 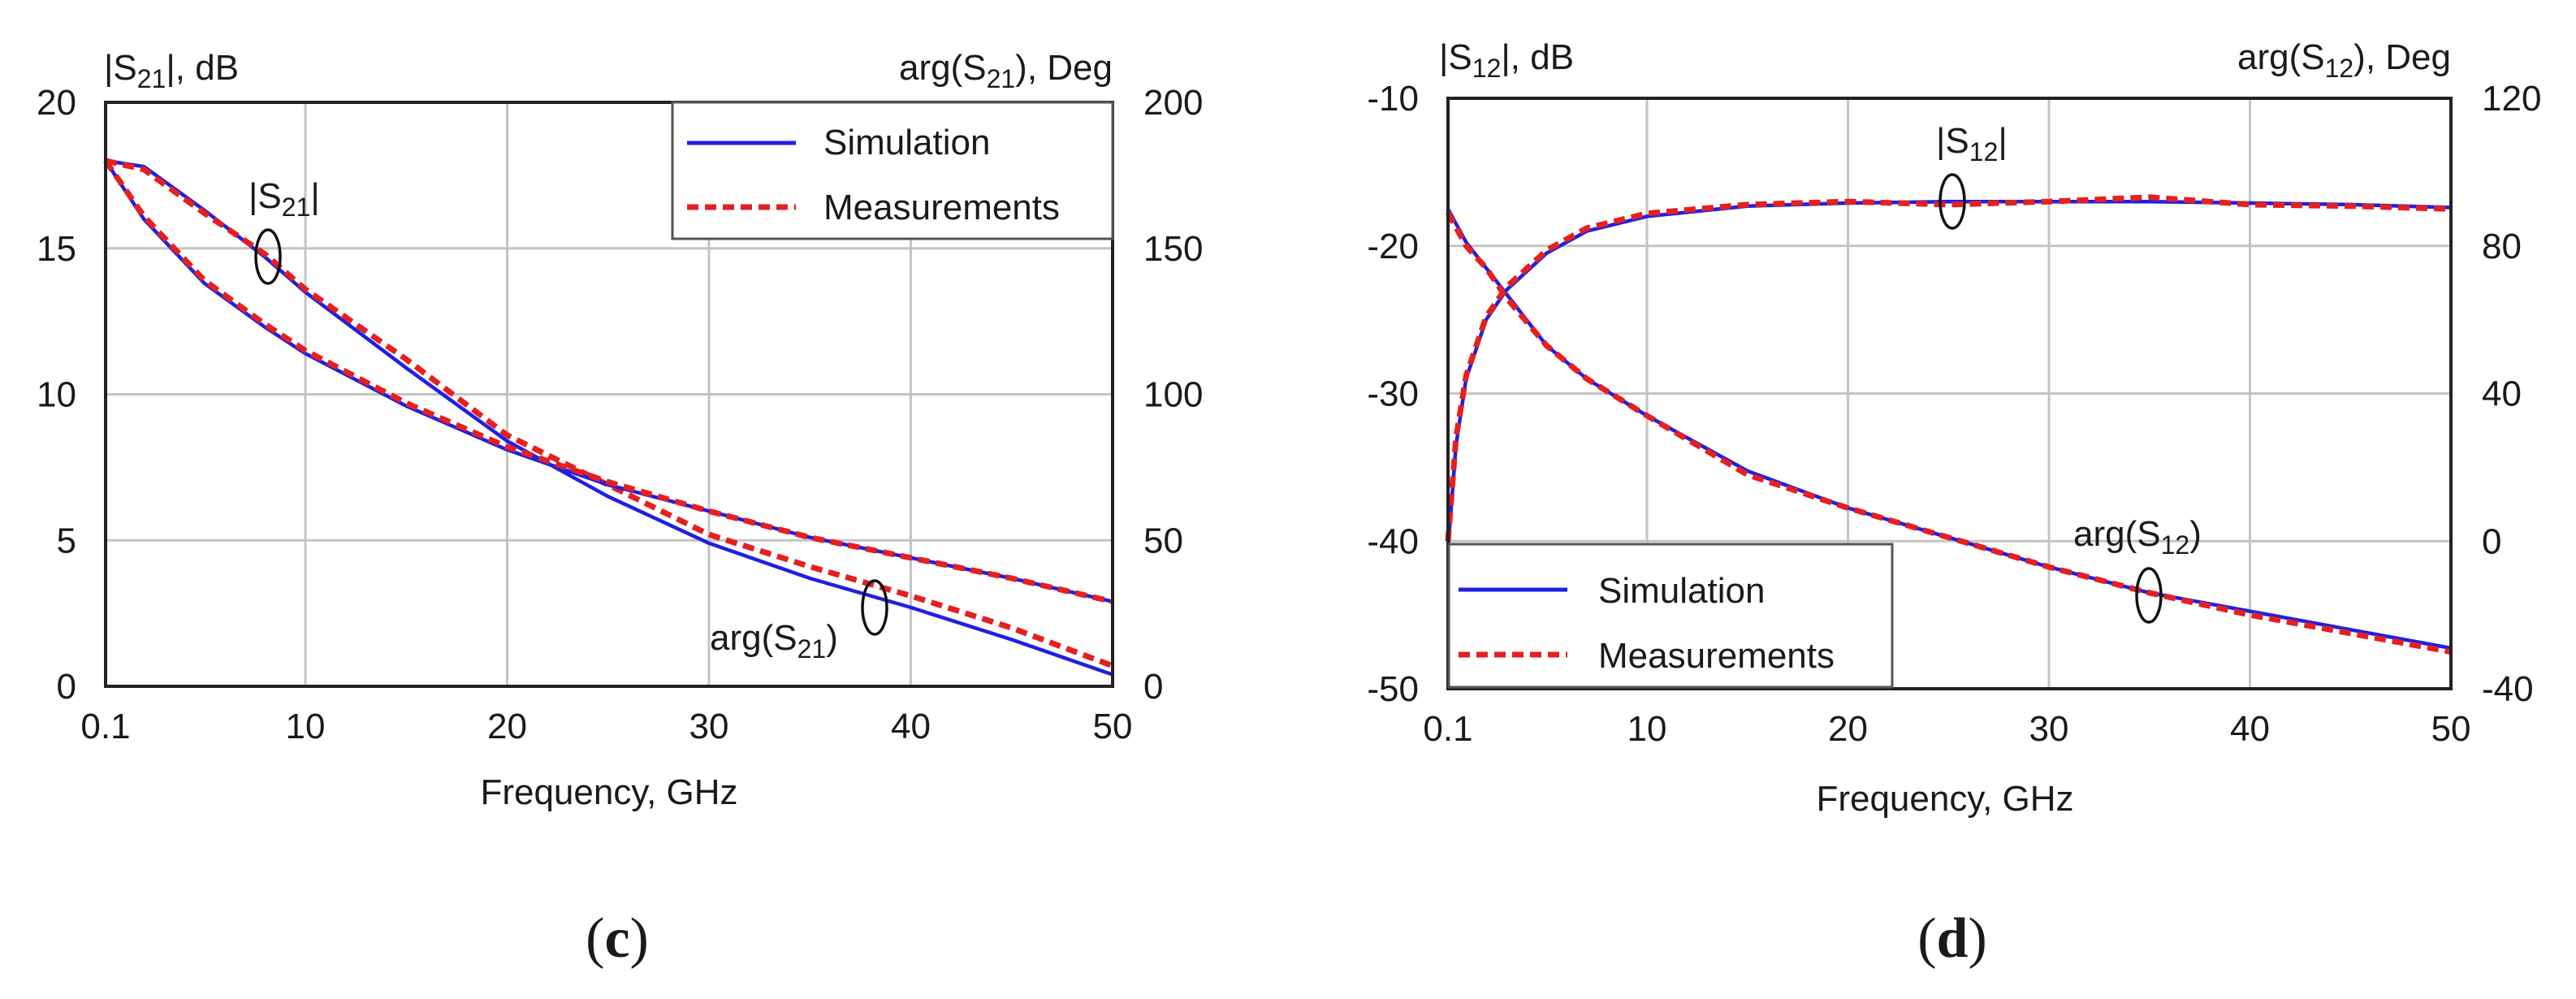 What do you see at coordinates (2149, 595) in the screenshot?
I see `annotation-ellipse-s12-arg` at bounding box center [2149, 595].